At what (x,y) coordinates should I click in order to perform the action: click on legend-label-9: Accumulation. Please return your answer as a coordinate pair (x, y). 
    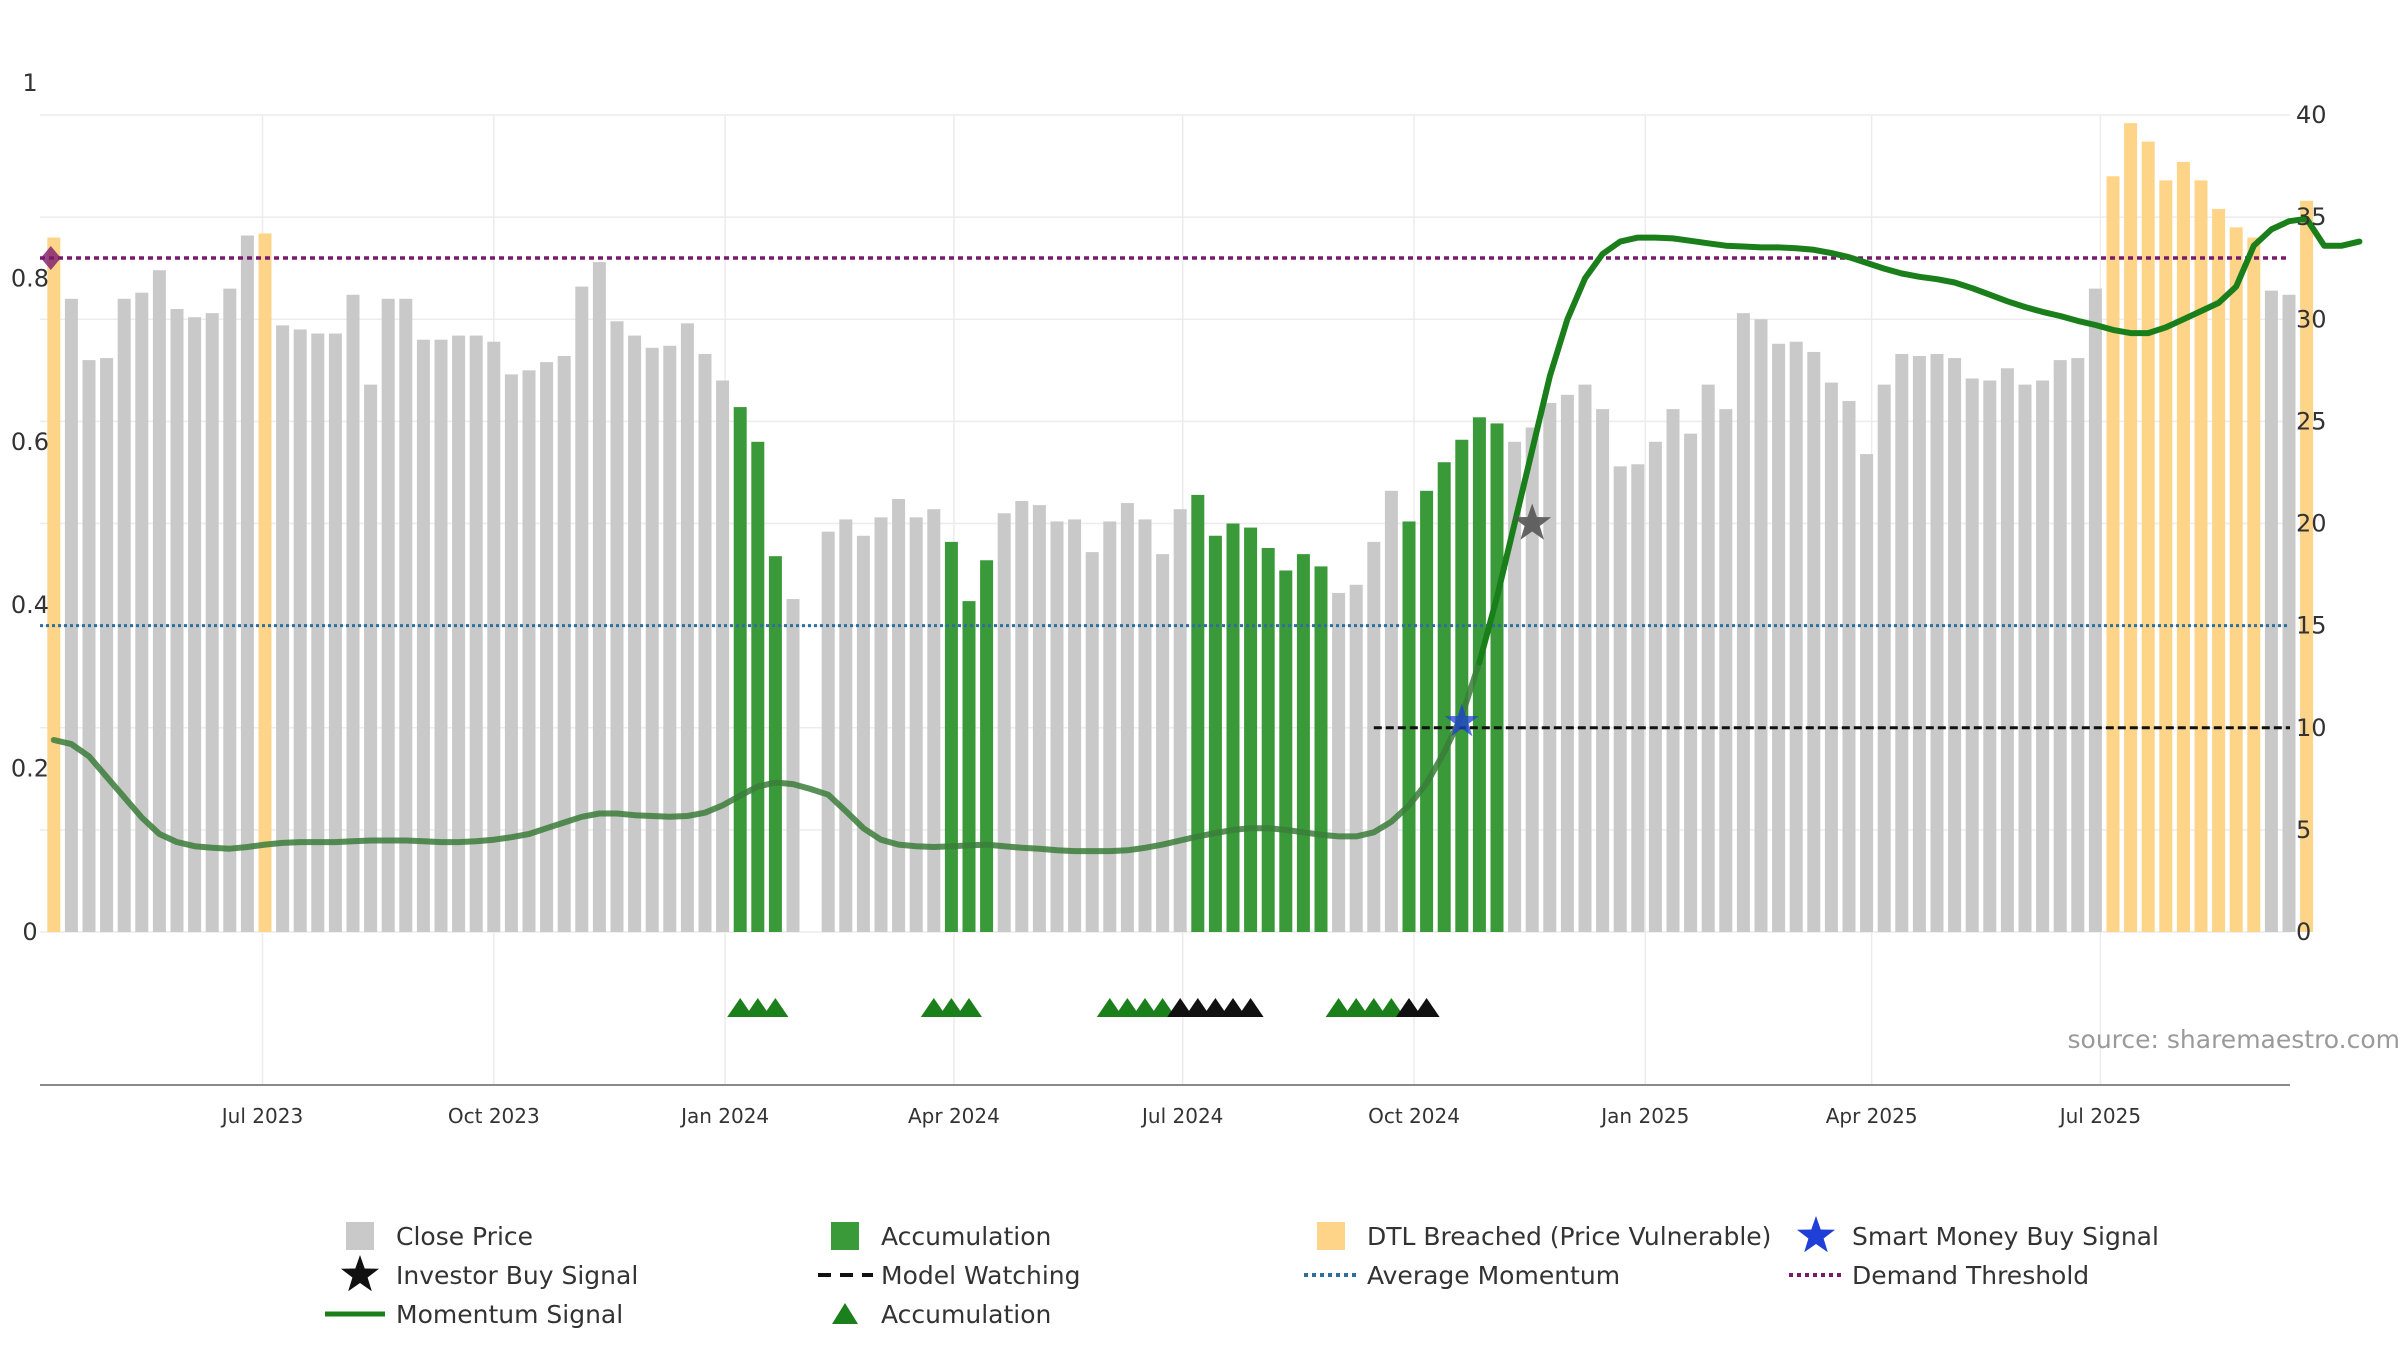
    Looking at the image, I should click on (966, 1314).